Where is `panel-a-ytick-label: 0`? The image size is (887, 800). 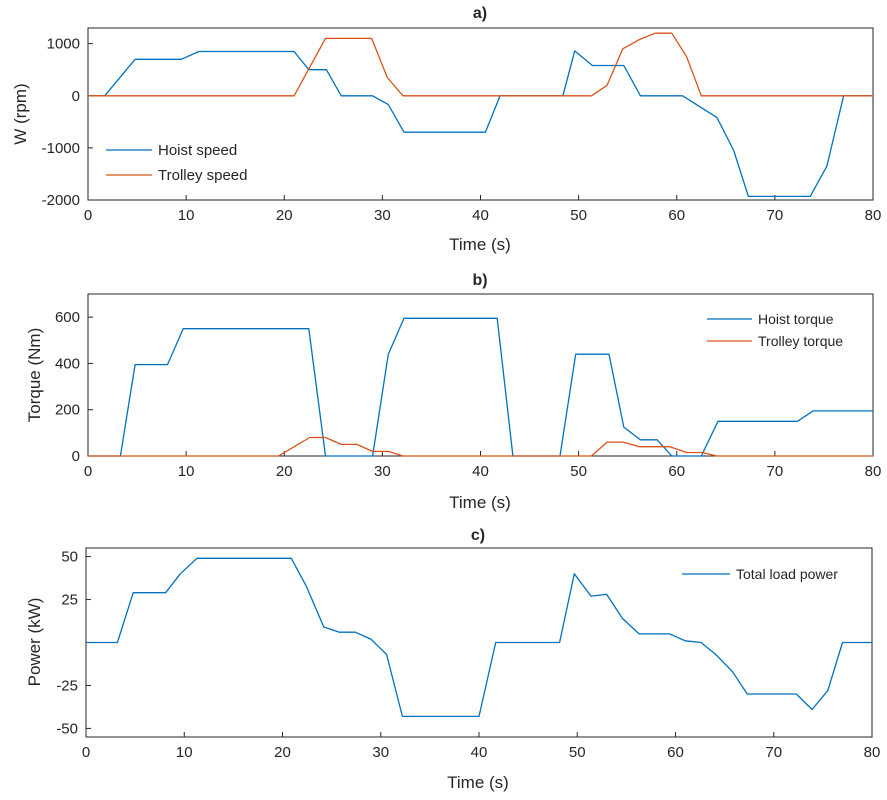 panel-a-ytick-label: 0 is located at coordinates (76, 96).